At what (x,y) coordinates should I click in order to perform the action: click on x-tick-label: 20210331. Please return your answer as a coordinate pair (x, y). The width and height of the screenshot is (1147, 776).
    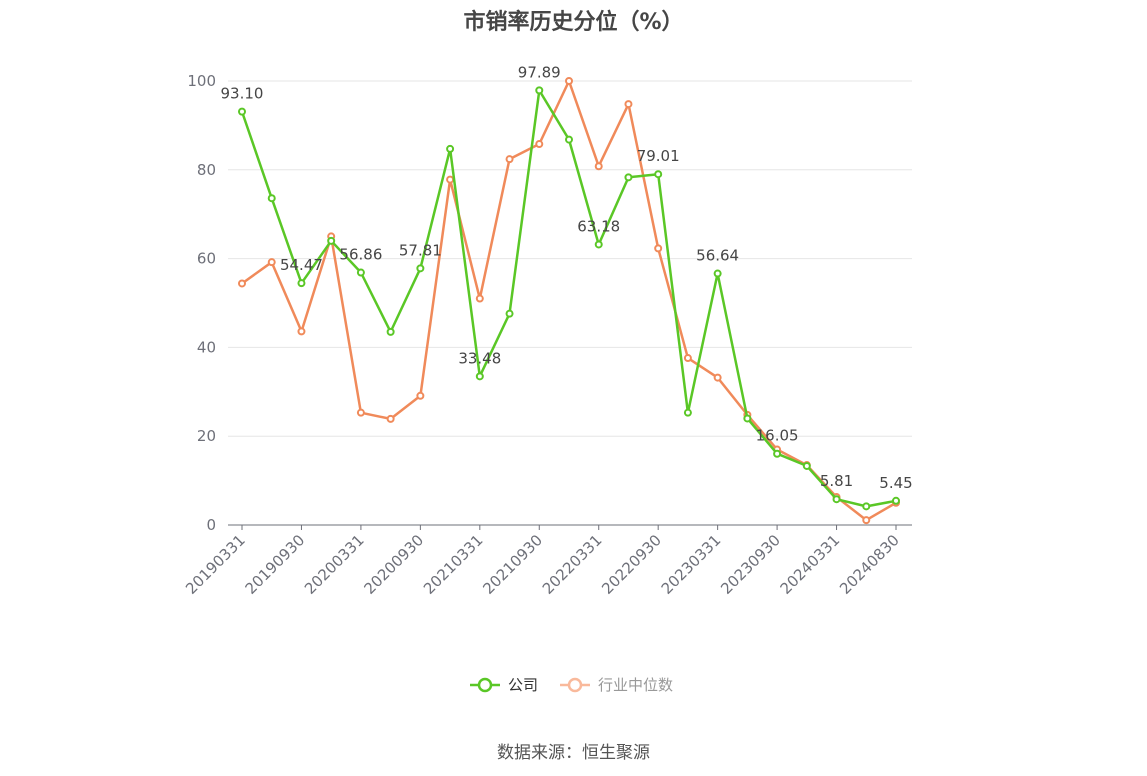
    Looking at the image, I should click on (453, 564).